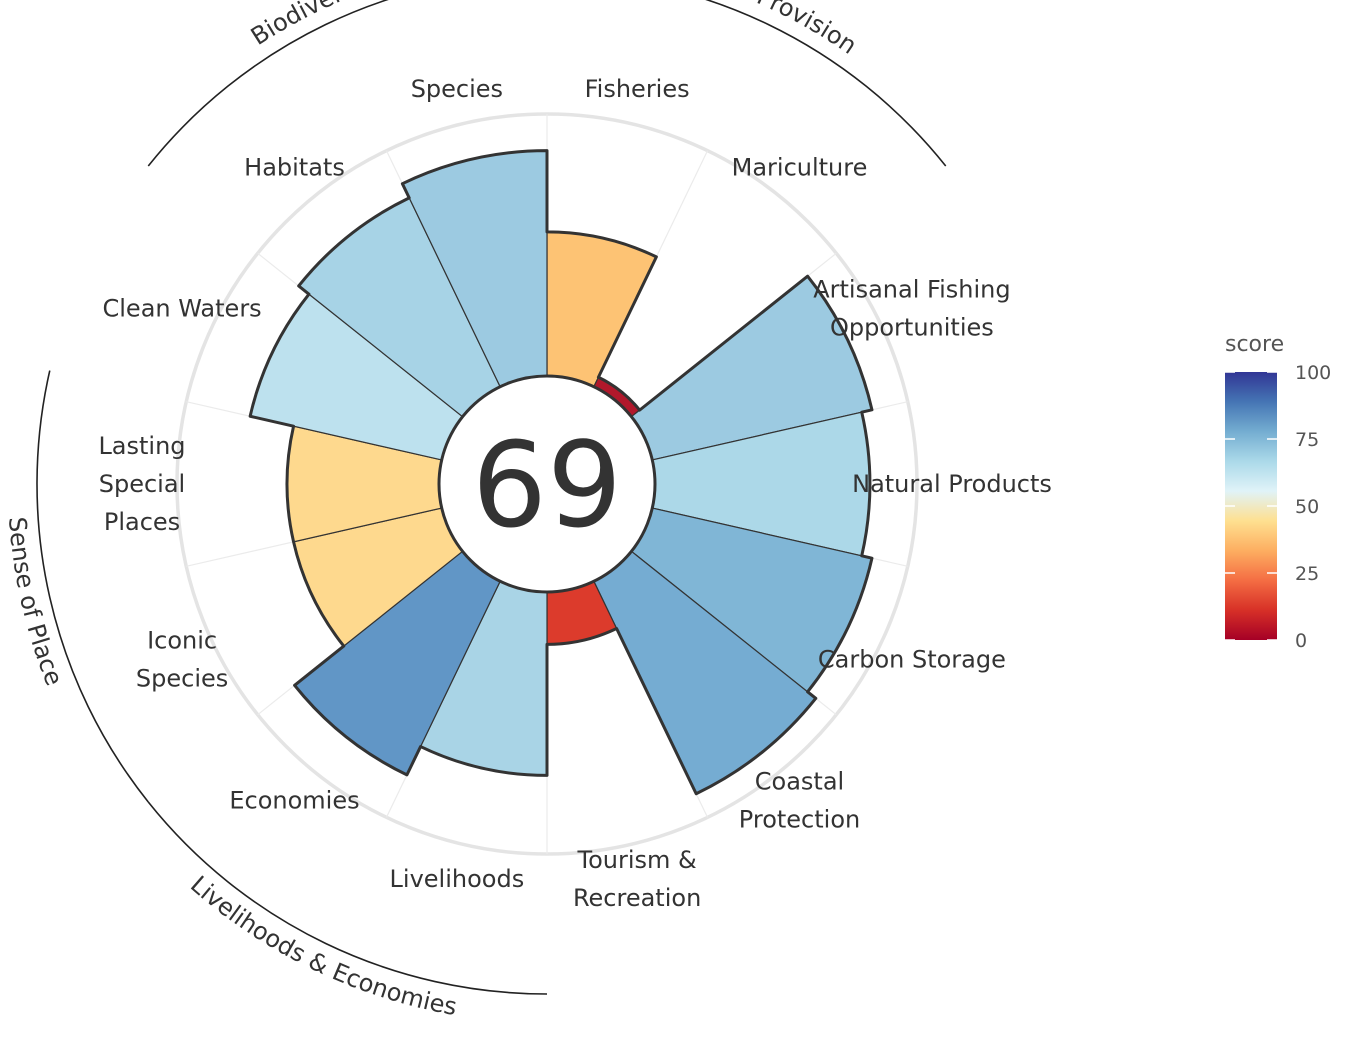  What do you see at coordinates (294, 801) in the screenshot?
I see `goal-label-economies: Economies` at bounding box center [294, 801].